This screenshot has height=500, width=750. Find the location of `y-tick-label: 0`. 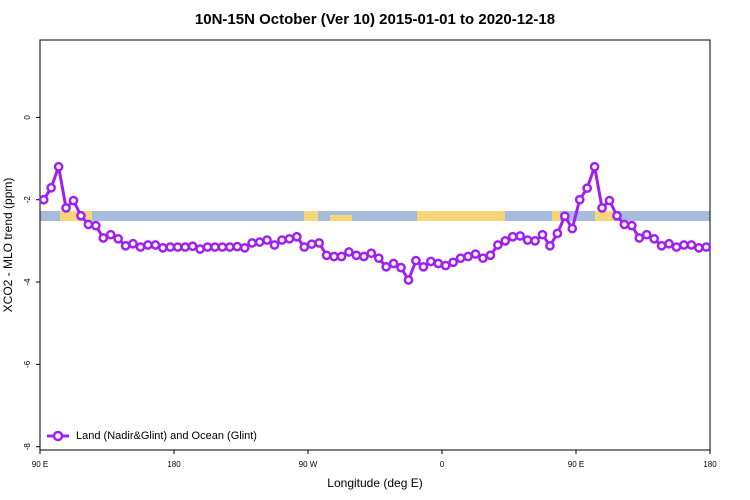

y-tick-label: 0 is located at coordinates (27, 117).